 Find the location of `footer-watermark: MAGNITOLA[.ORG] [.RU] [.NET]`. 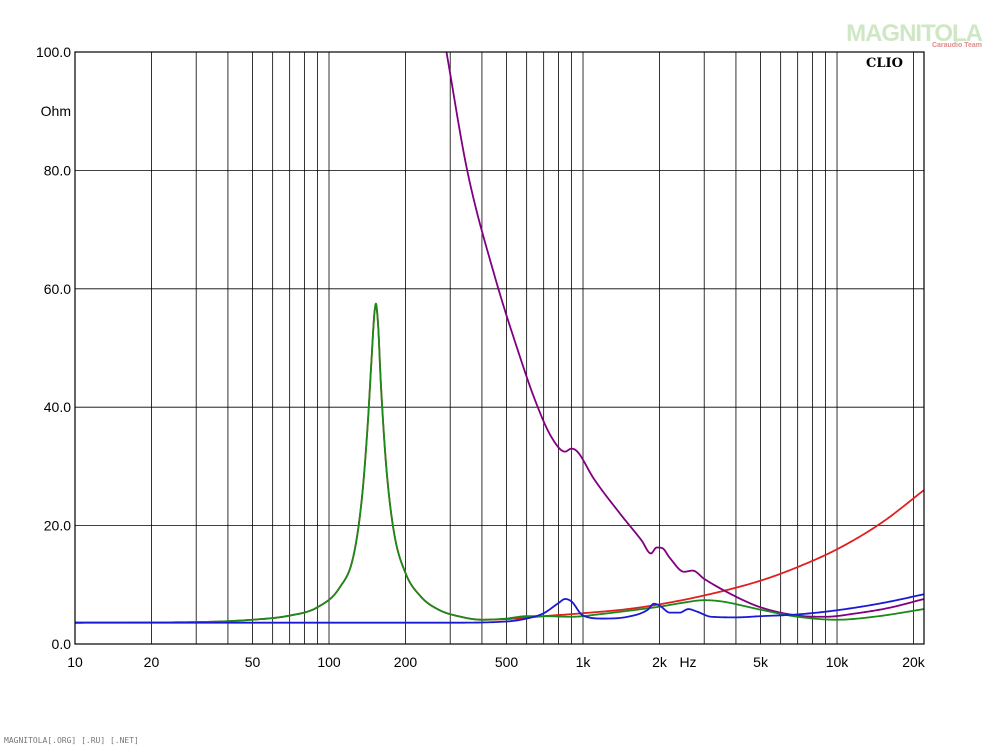

footer-watermark: MAGNITOLA[.ORG] [.RU] [.NET] is located at coordinates (71, 740).